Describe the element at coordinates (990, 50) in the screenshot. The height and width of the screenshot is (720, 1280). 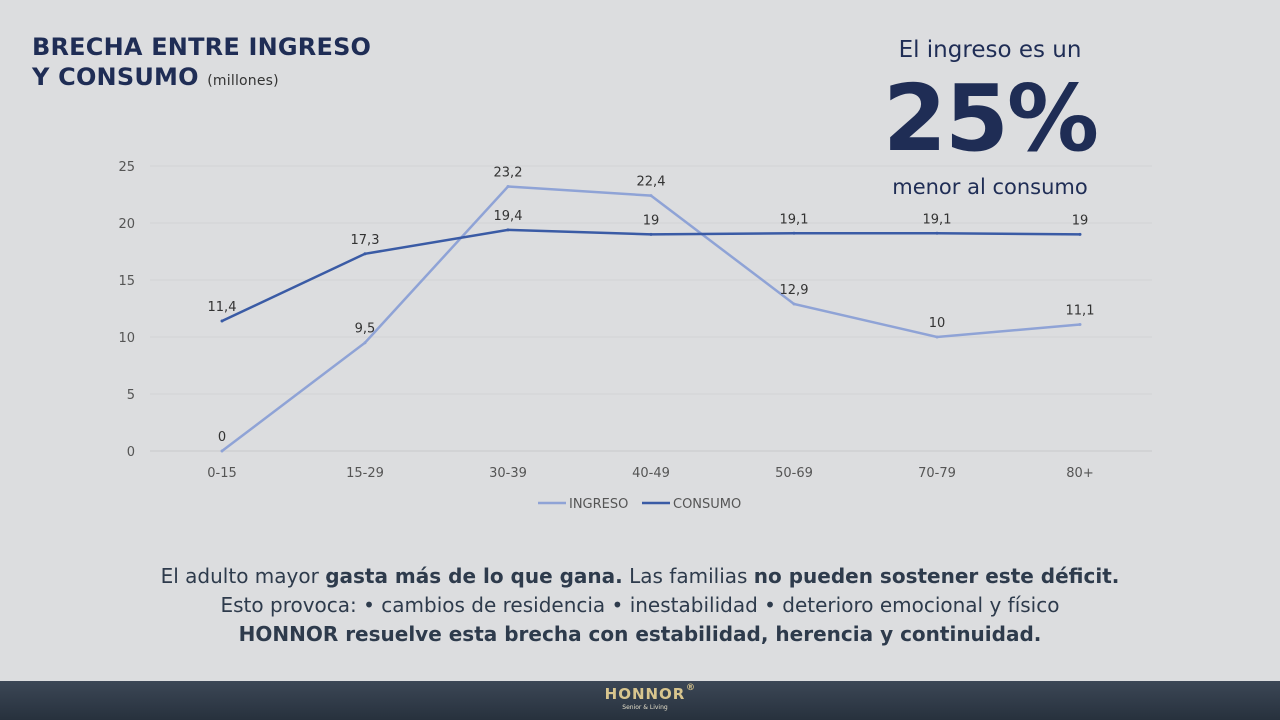
I see `callout-line-1: El ingreso es un` at that location.